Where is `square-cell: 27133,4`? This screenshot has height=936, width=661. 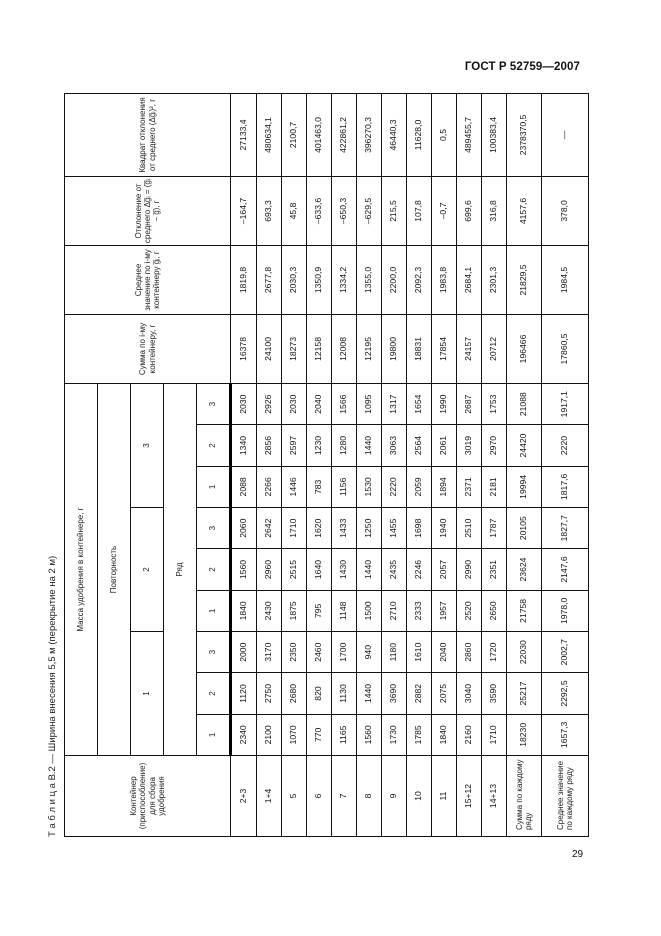
square-cell: 27133,4 is located at coordinates (243, 135).